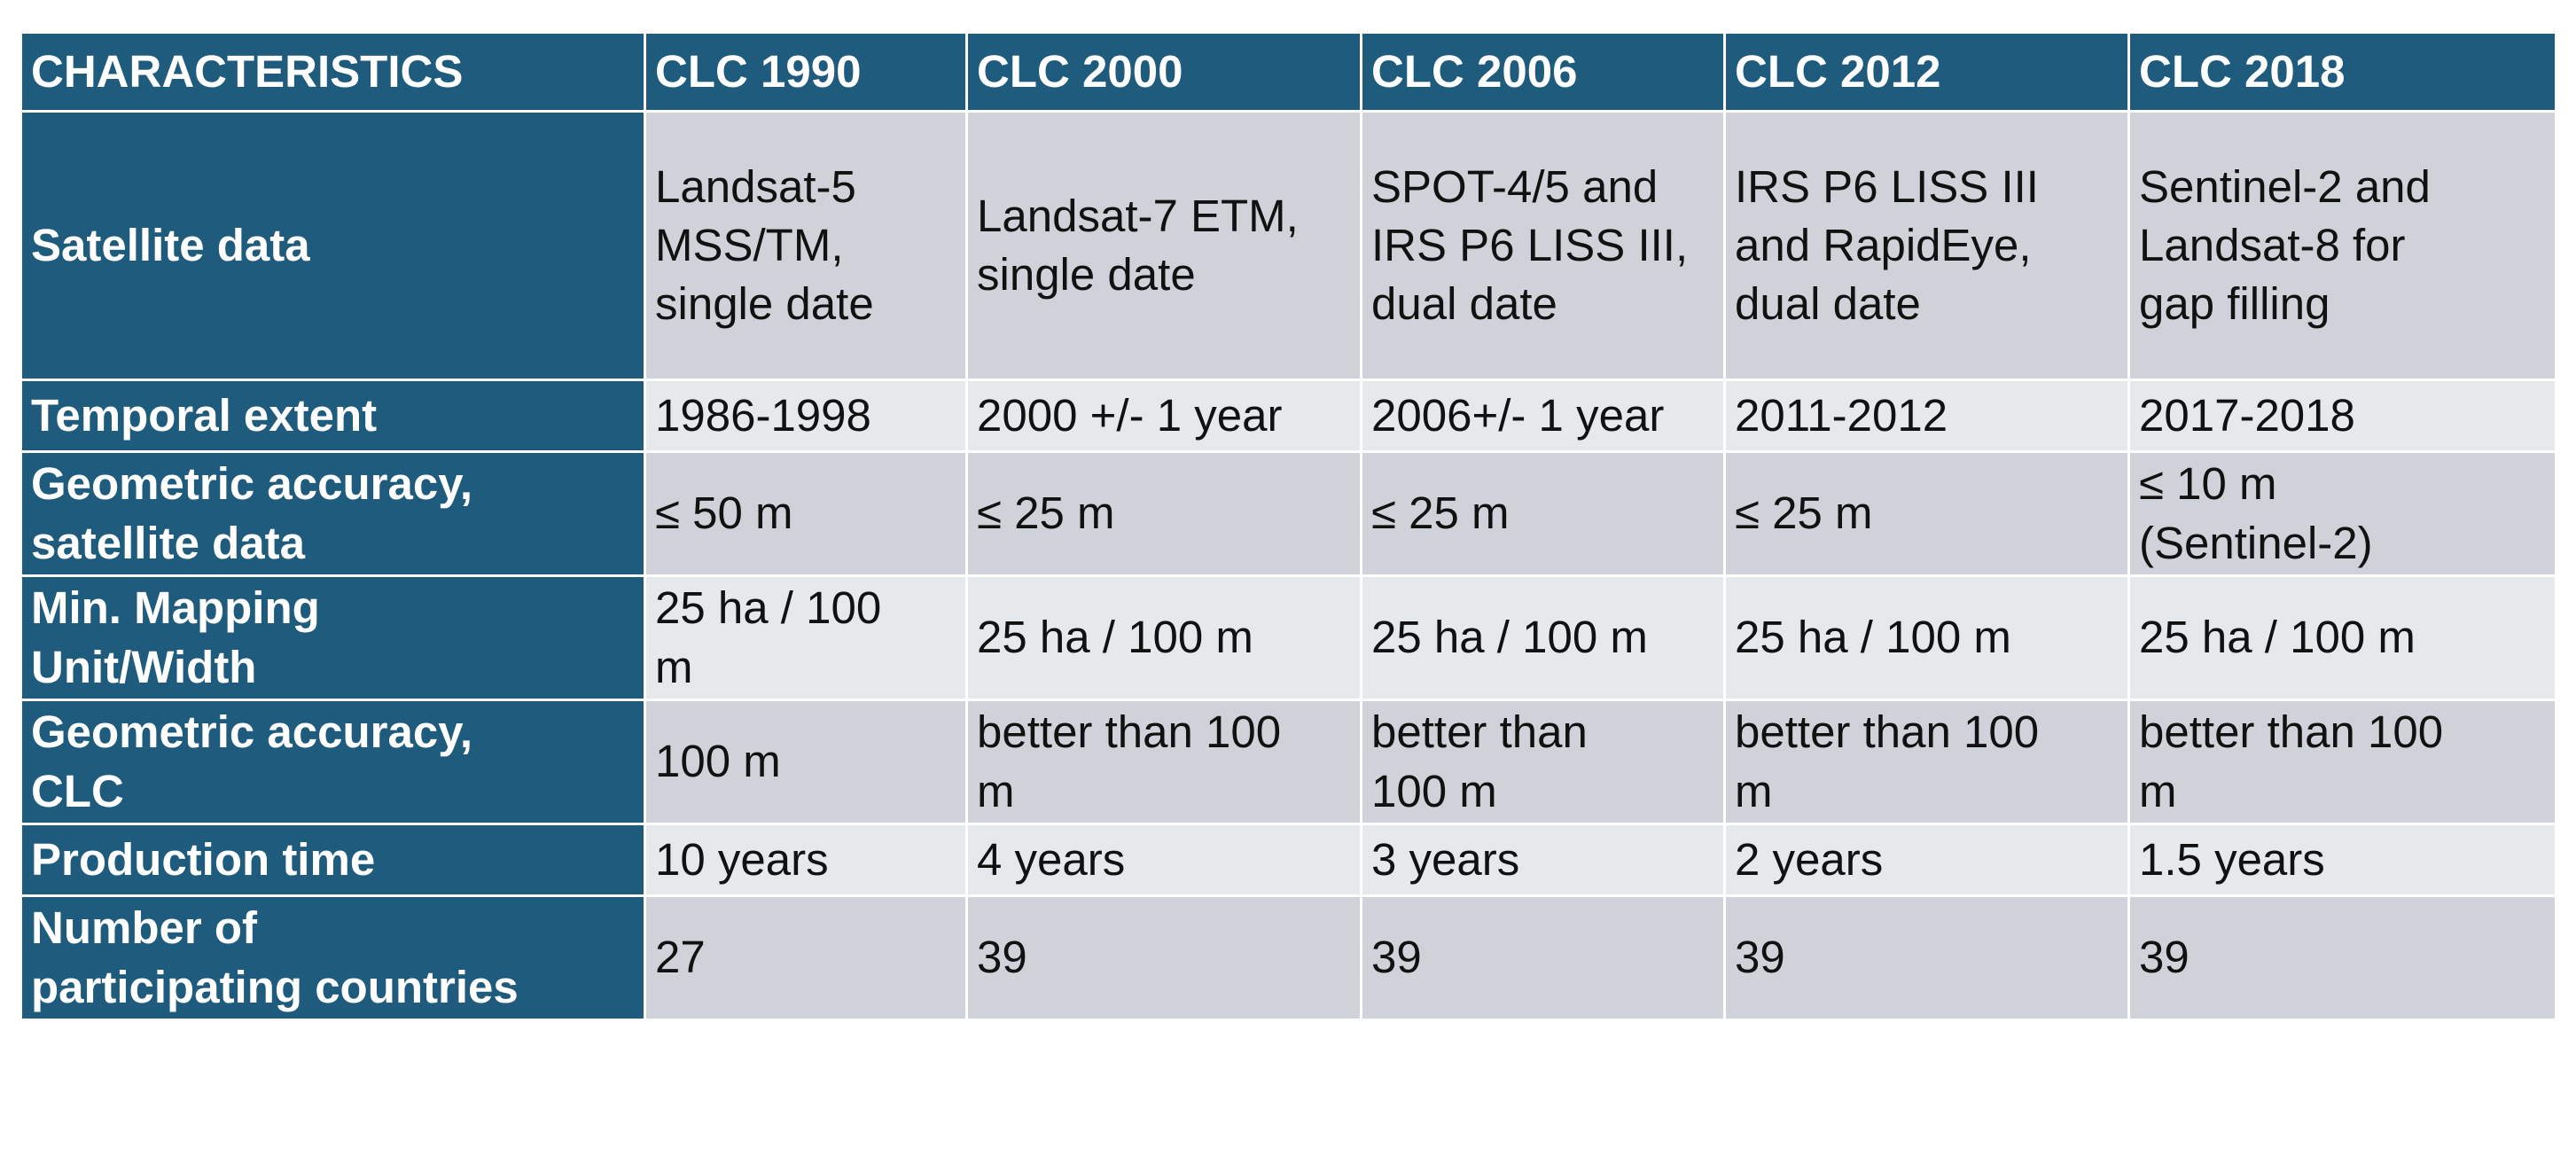 Image resolution: width=2576 pixels, height=1171 pixels. What do you see at coordinates (1926, 416) in the screenshot?
I see `table-cell: 2011-2012` at bounding box center [1926, 416].